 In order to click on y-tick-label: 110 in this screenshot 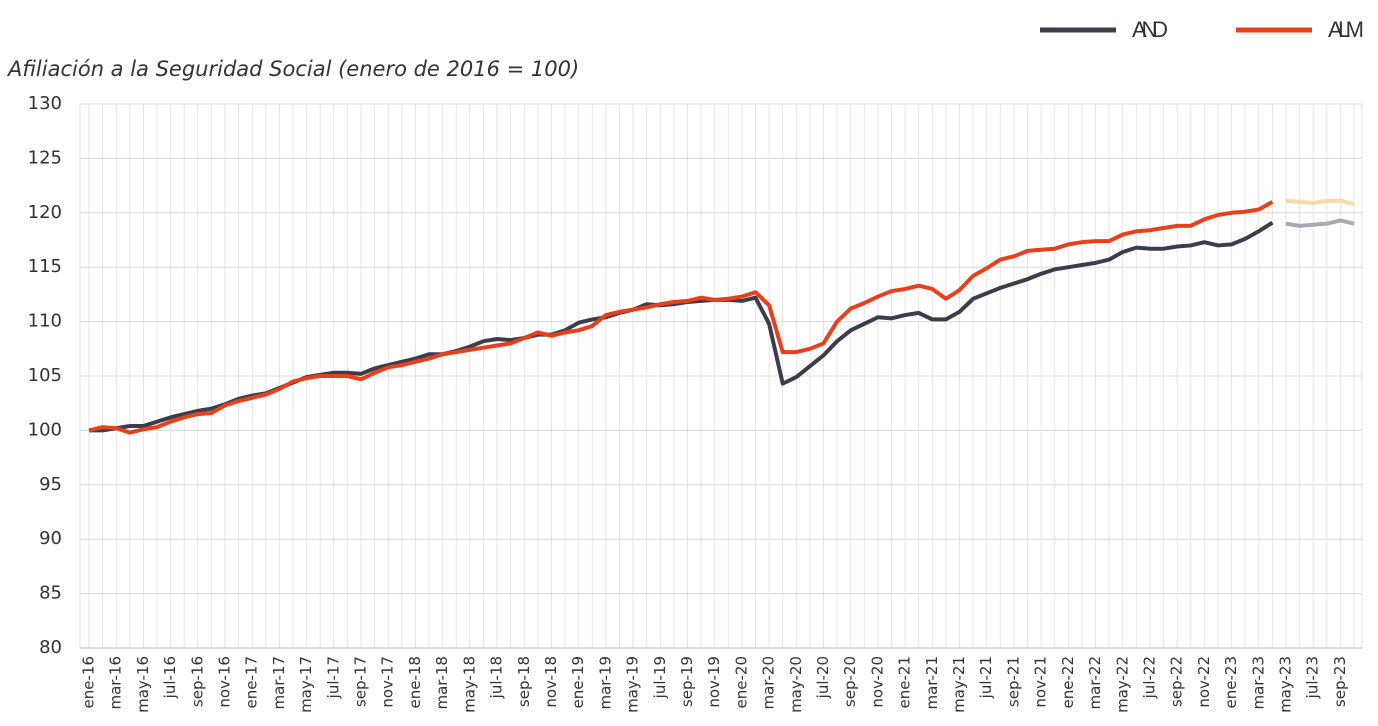, I will do `click(45, 321)`.